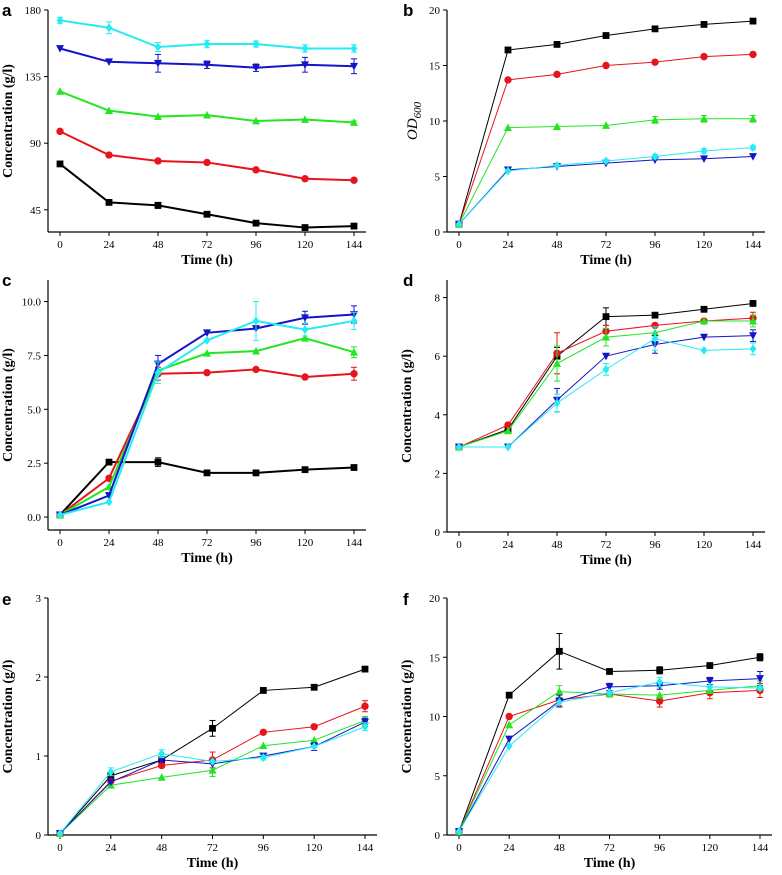 Image resolution: width=782 pixels, height=875 pixels. What do you see at coordinates (438, 233) in the screenshot?
I see `y-tick-label: 0` at bounding box center [438, 233].